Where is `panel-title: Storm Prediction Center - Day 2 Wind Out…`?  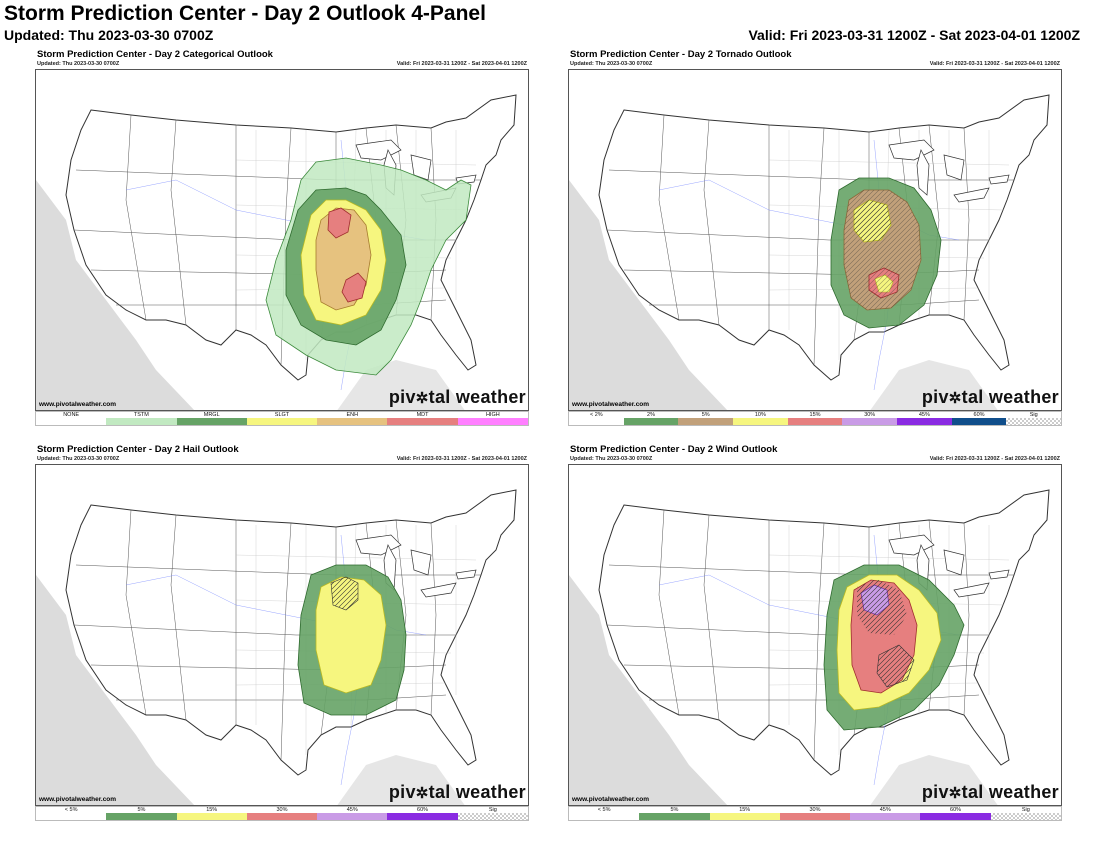
panel-title: Storm Prediction Center - Day 2 Wind Out… is located at coordinates (674, 449).